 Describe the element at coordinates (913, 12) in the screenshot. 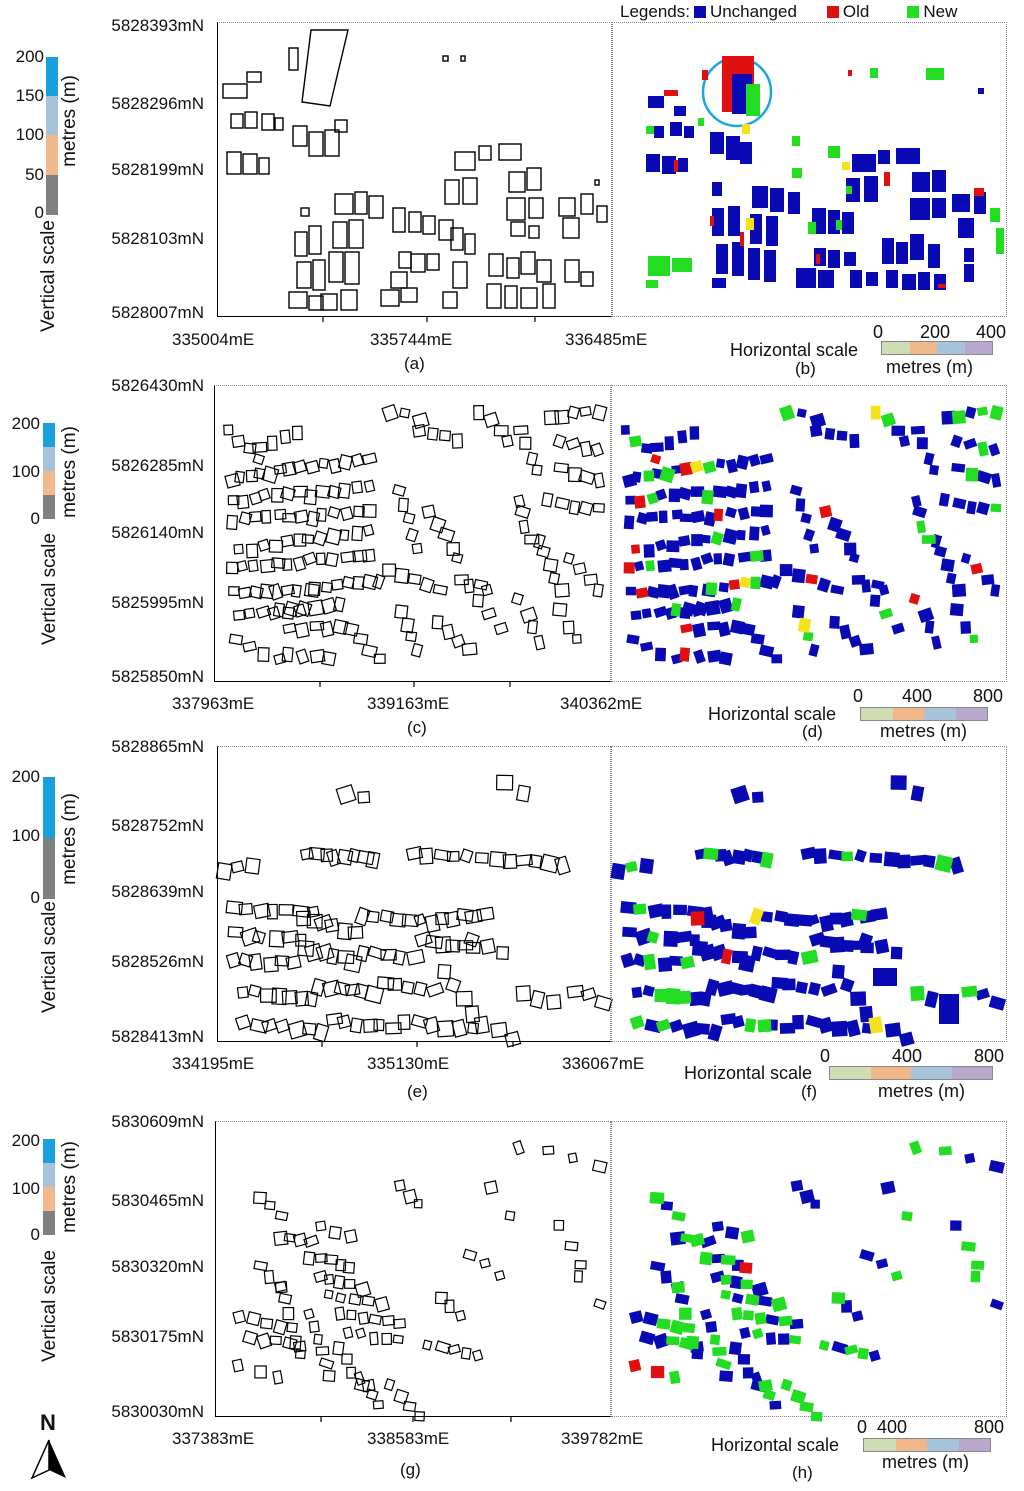

I see `legend-swatch-new` at that location.